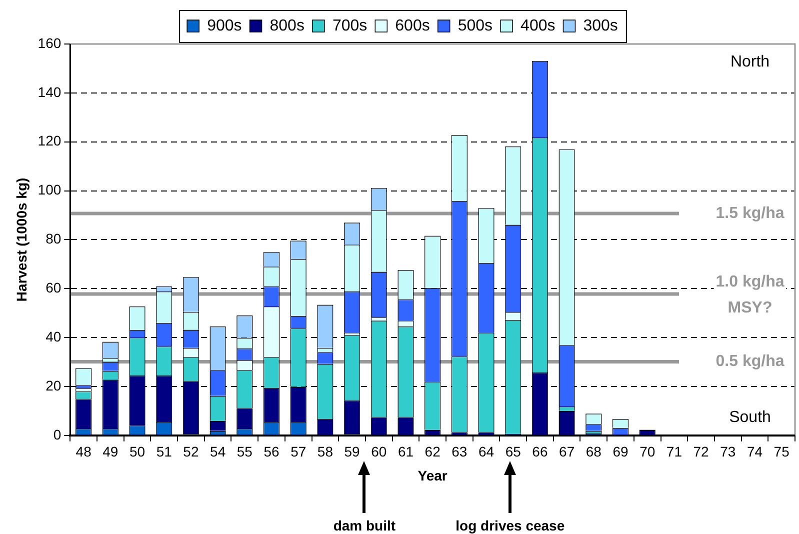  Describe the element at coordinates (54, 238) in the screenshot. I see `y-tick-label: 80` at that location.